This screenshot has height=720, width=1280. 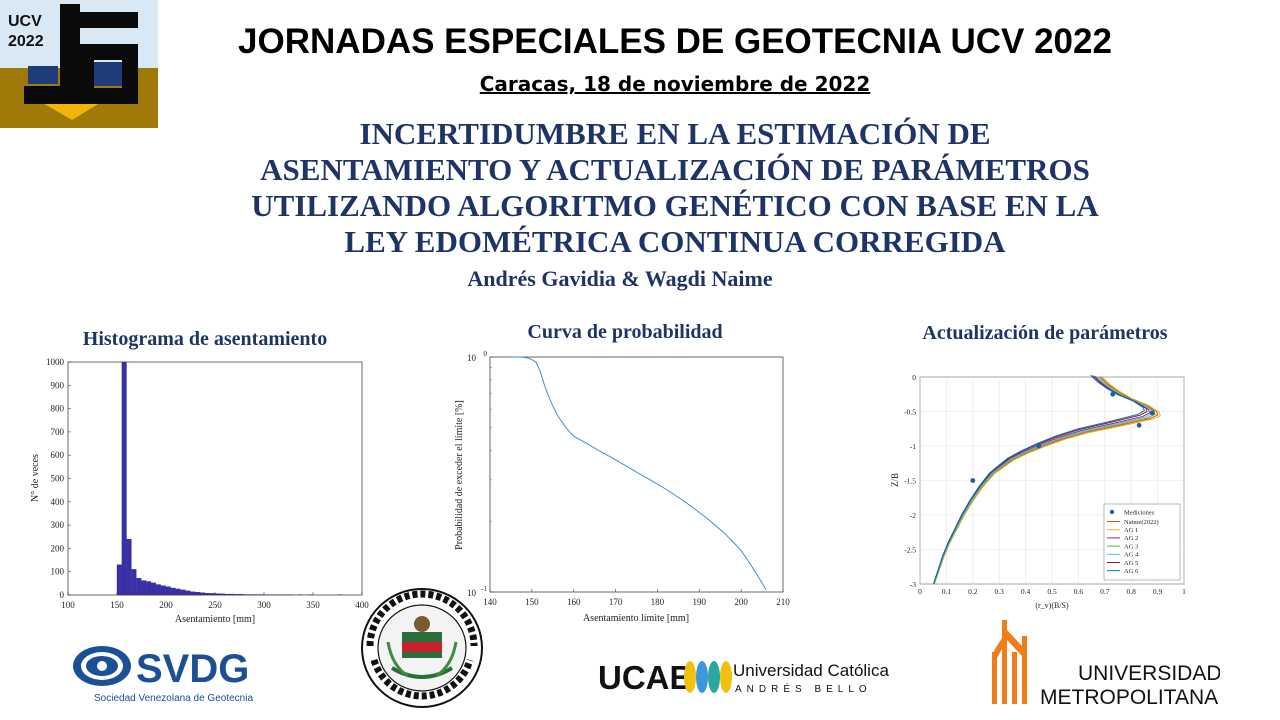 I want to click on svdg-logo: SVDG Sociedad Venezolana de Geotecnia, so click(x=180, y=674).